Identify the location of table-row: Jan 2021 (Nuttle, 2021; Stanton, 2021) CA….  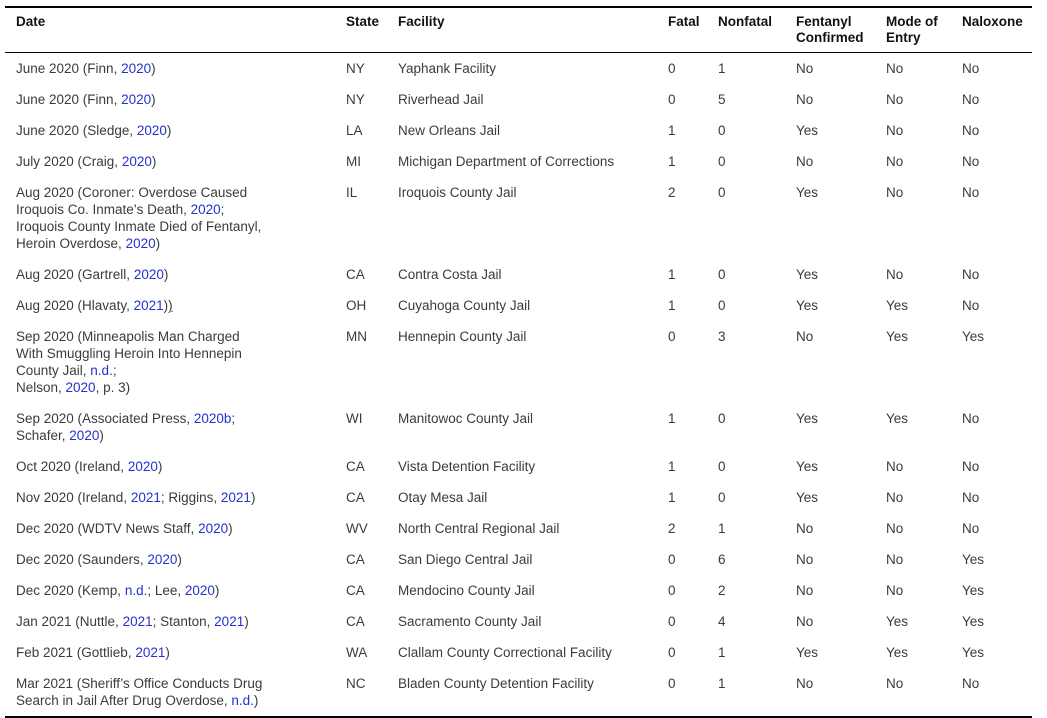
(518, 621).